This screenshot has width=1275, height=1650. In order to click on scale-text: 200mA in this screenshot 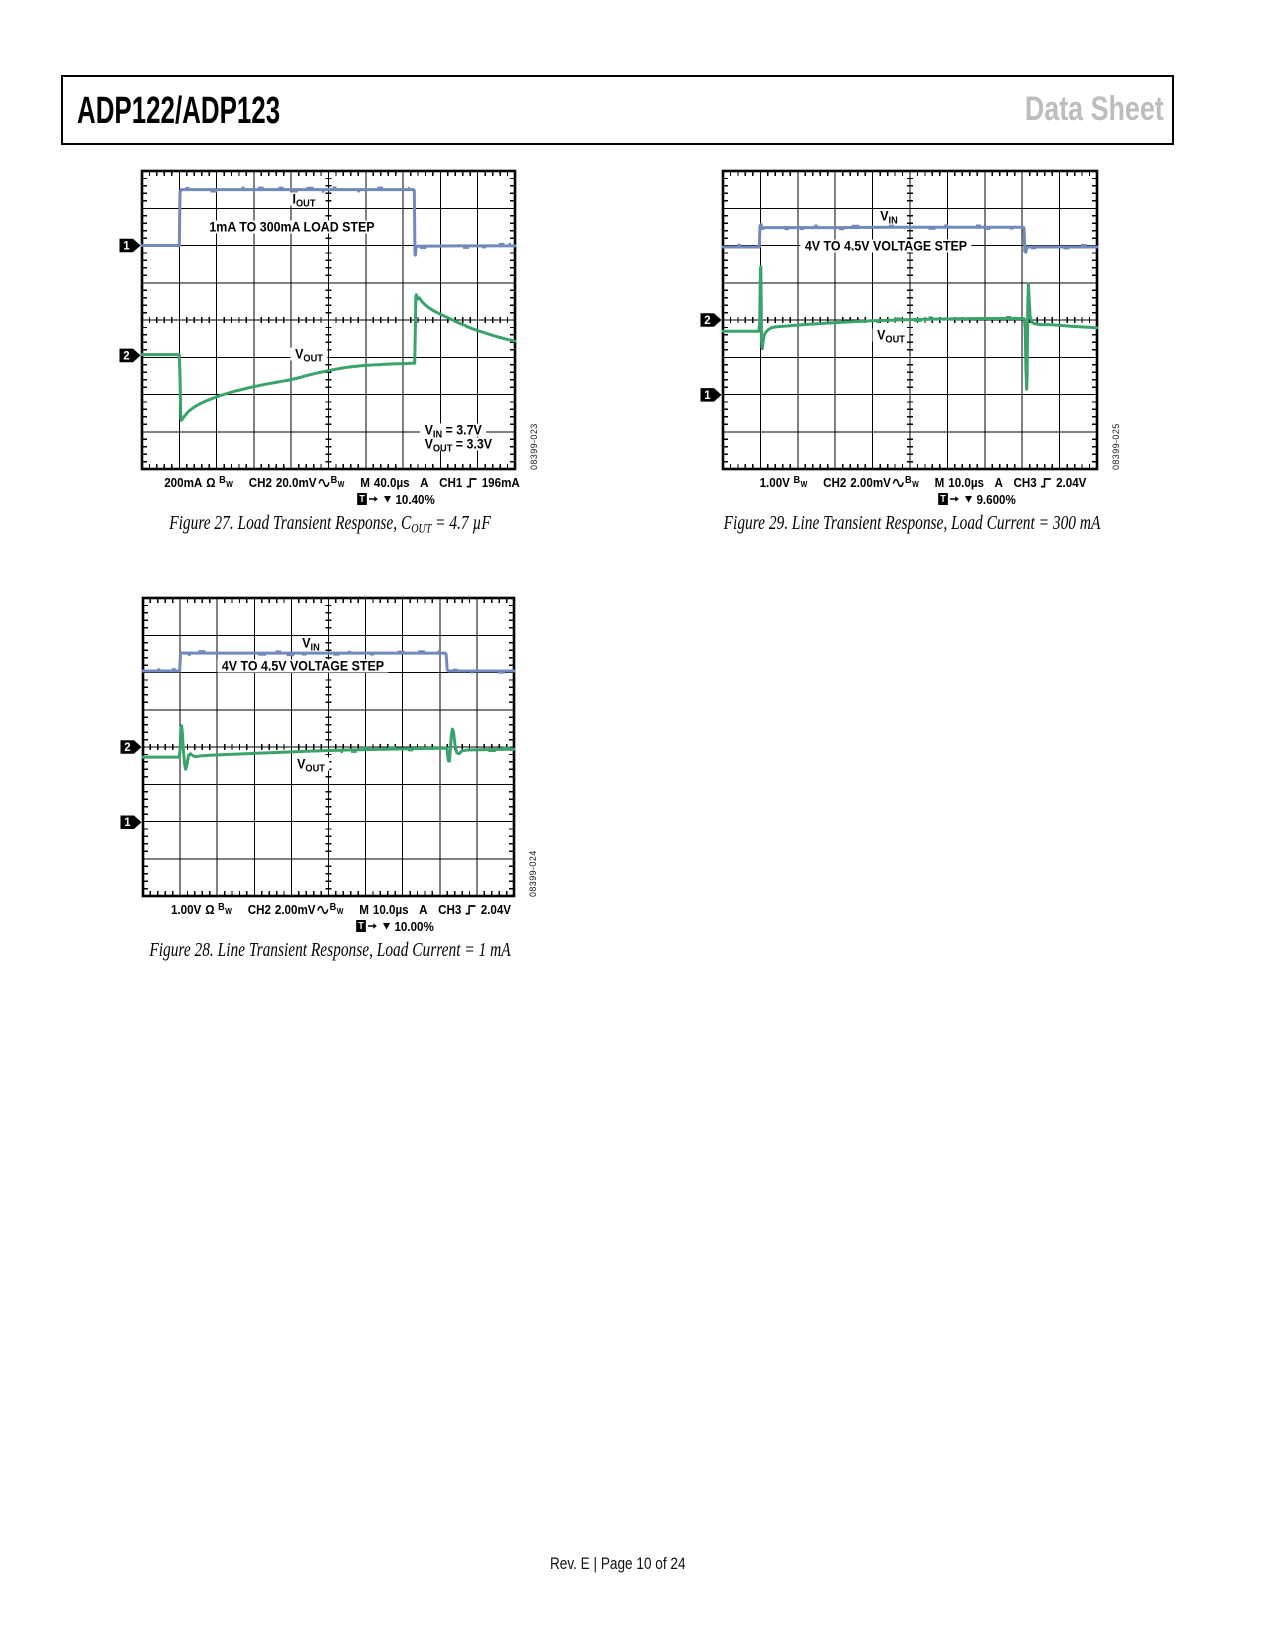, I will do `click(182, 482)`.